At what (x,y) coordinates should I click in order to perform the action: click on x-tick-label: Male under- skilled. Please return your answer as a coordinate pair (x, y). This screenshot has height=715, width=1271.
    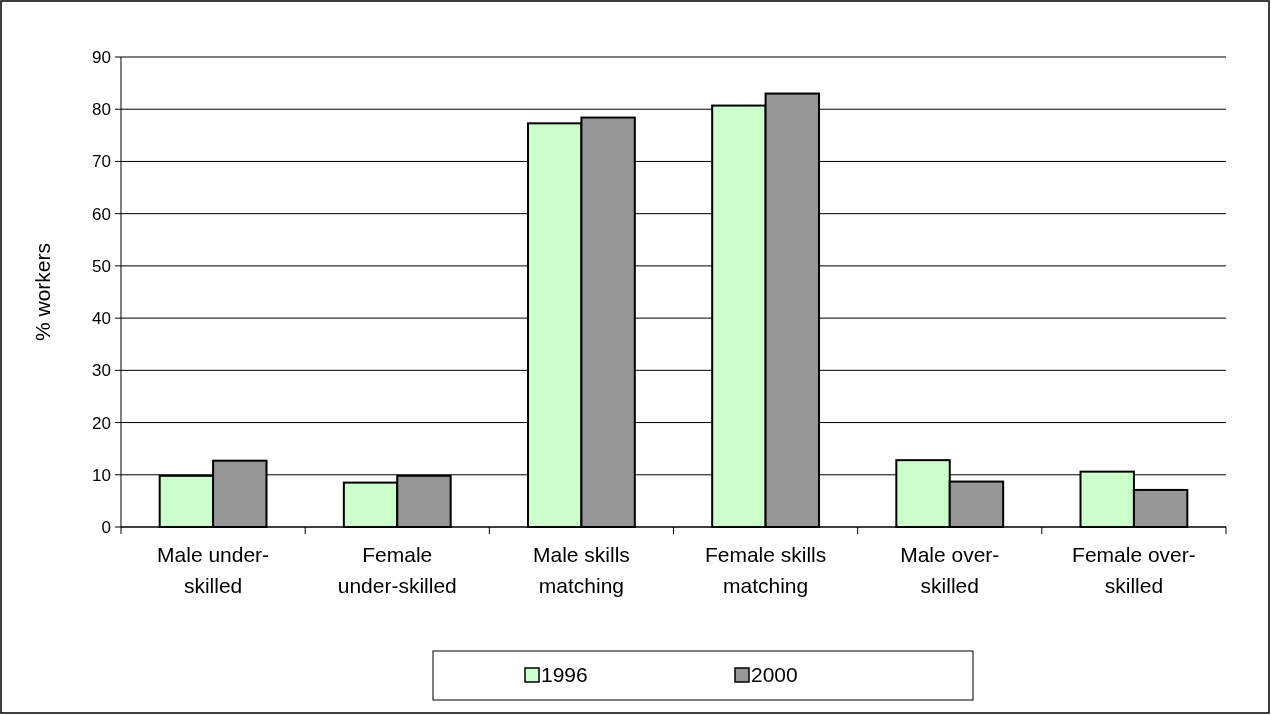
    Looking at the image, I should click on (213, 570).